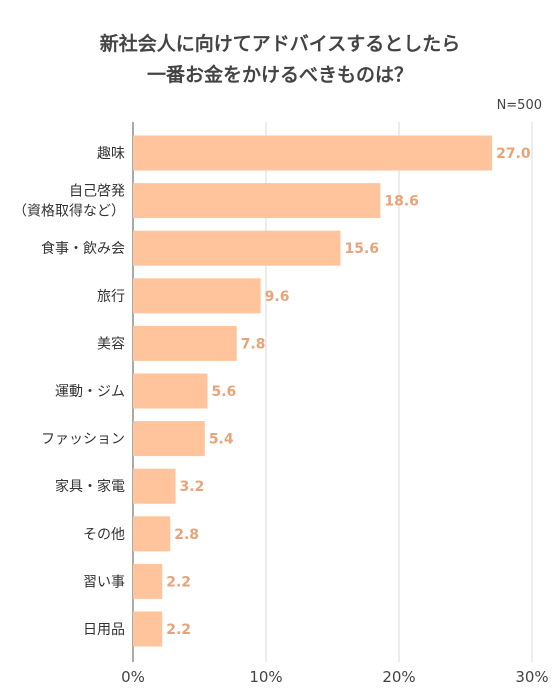 Image resolution: width=560 pixels, height=700 pixels. Describe the element at coordinates (133, 677) in the screenshot. I see `x-tick-label-0: 0%` at that location.